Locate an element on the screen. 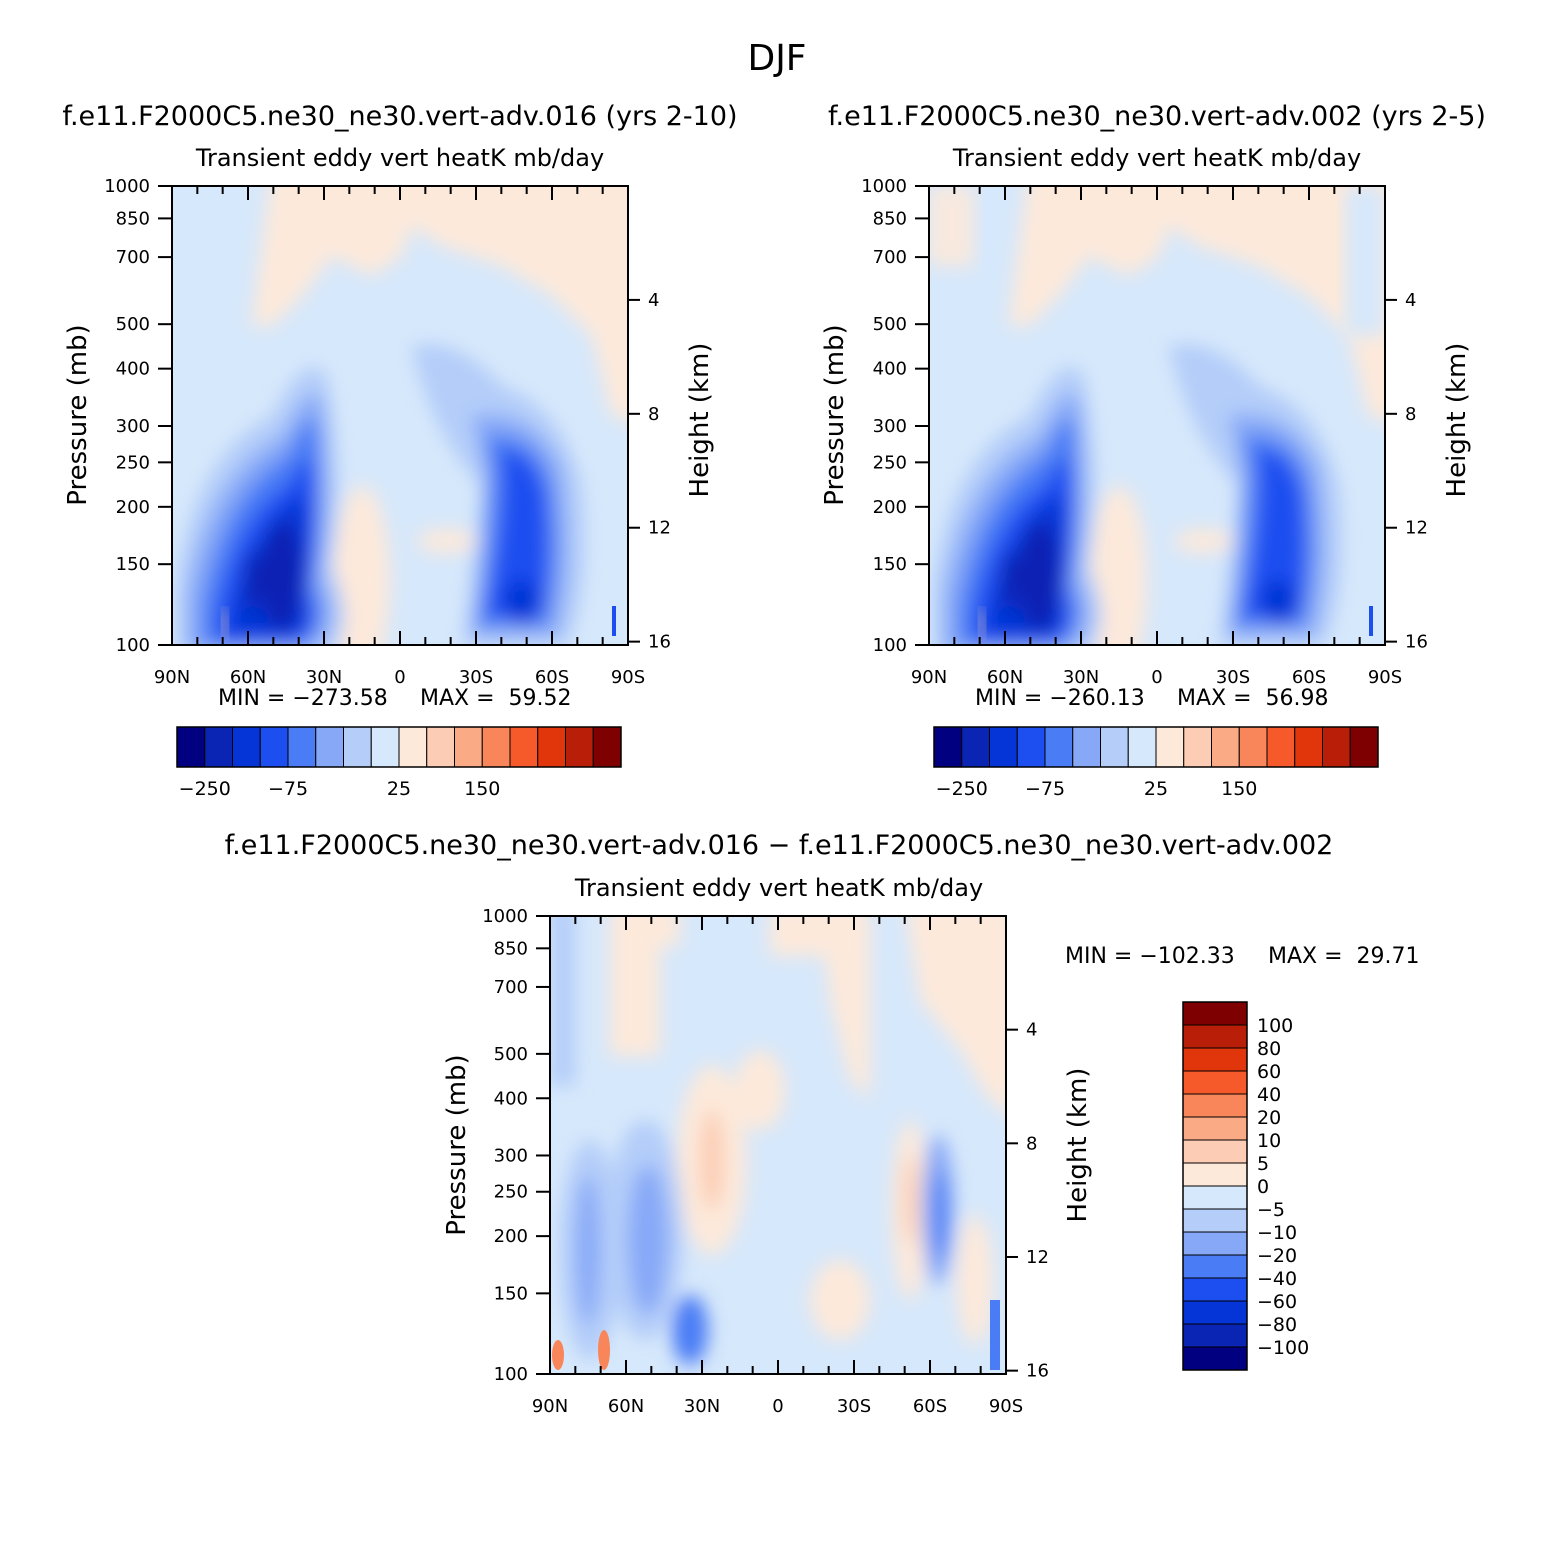  panel-1-field is located at coordinates (407, 421).